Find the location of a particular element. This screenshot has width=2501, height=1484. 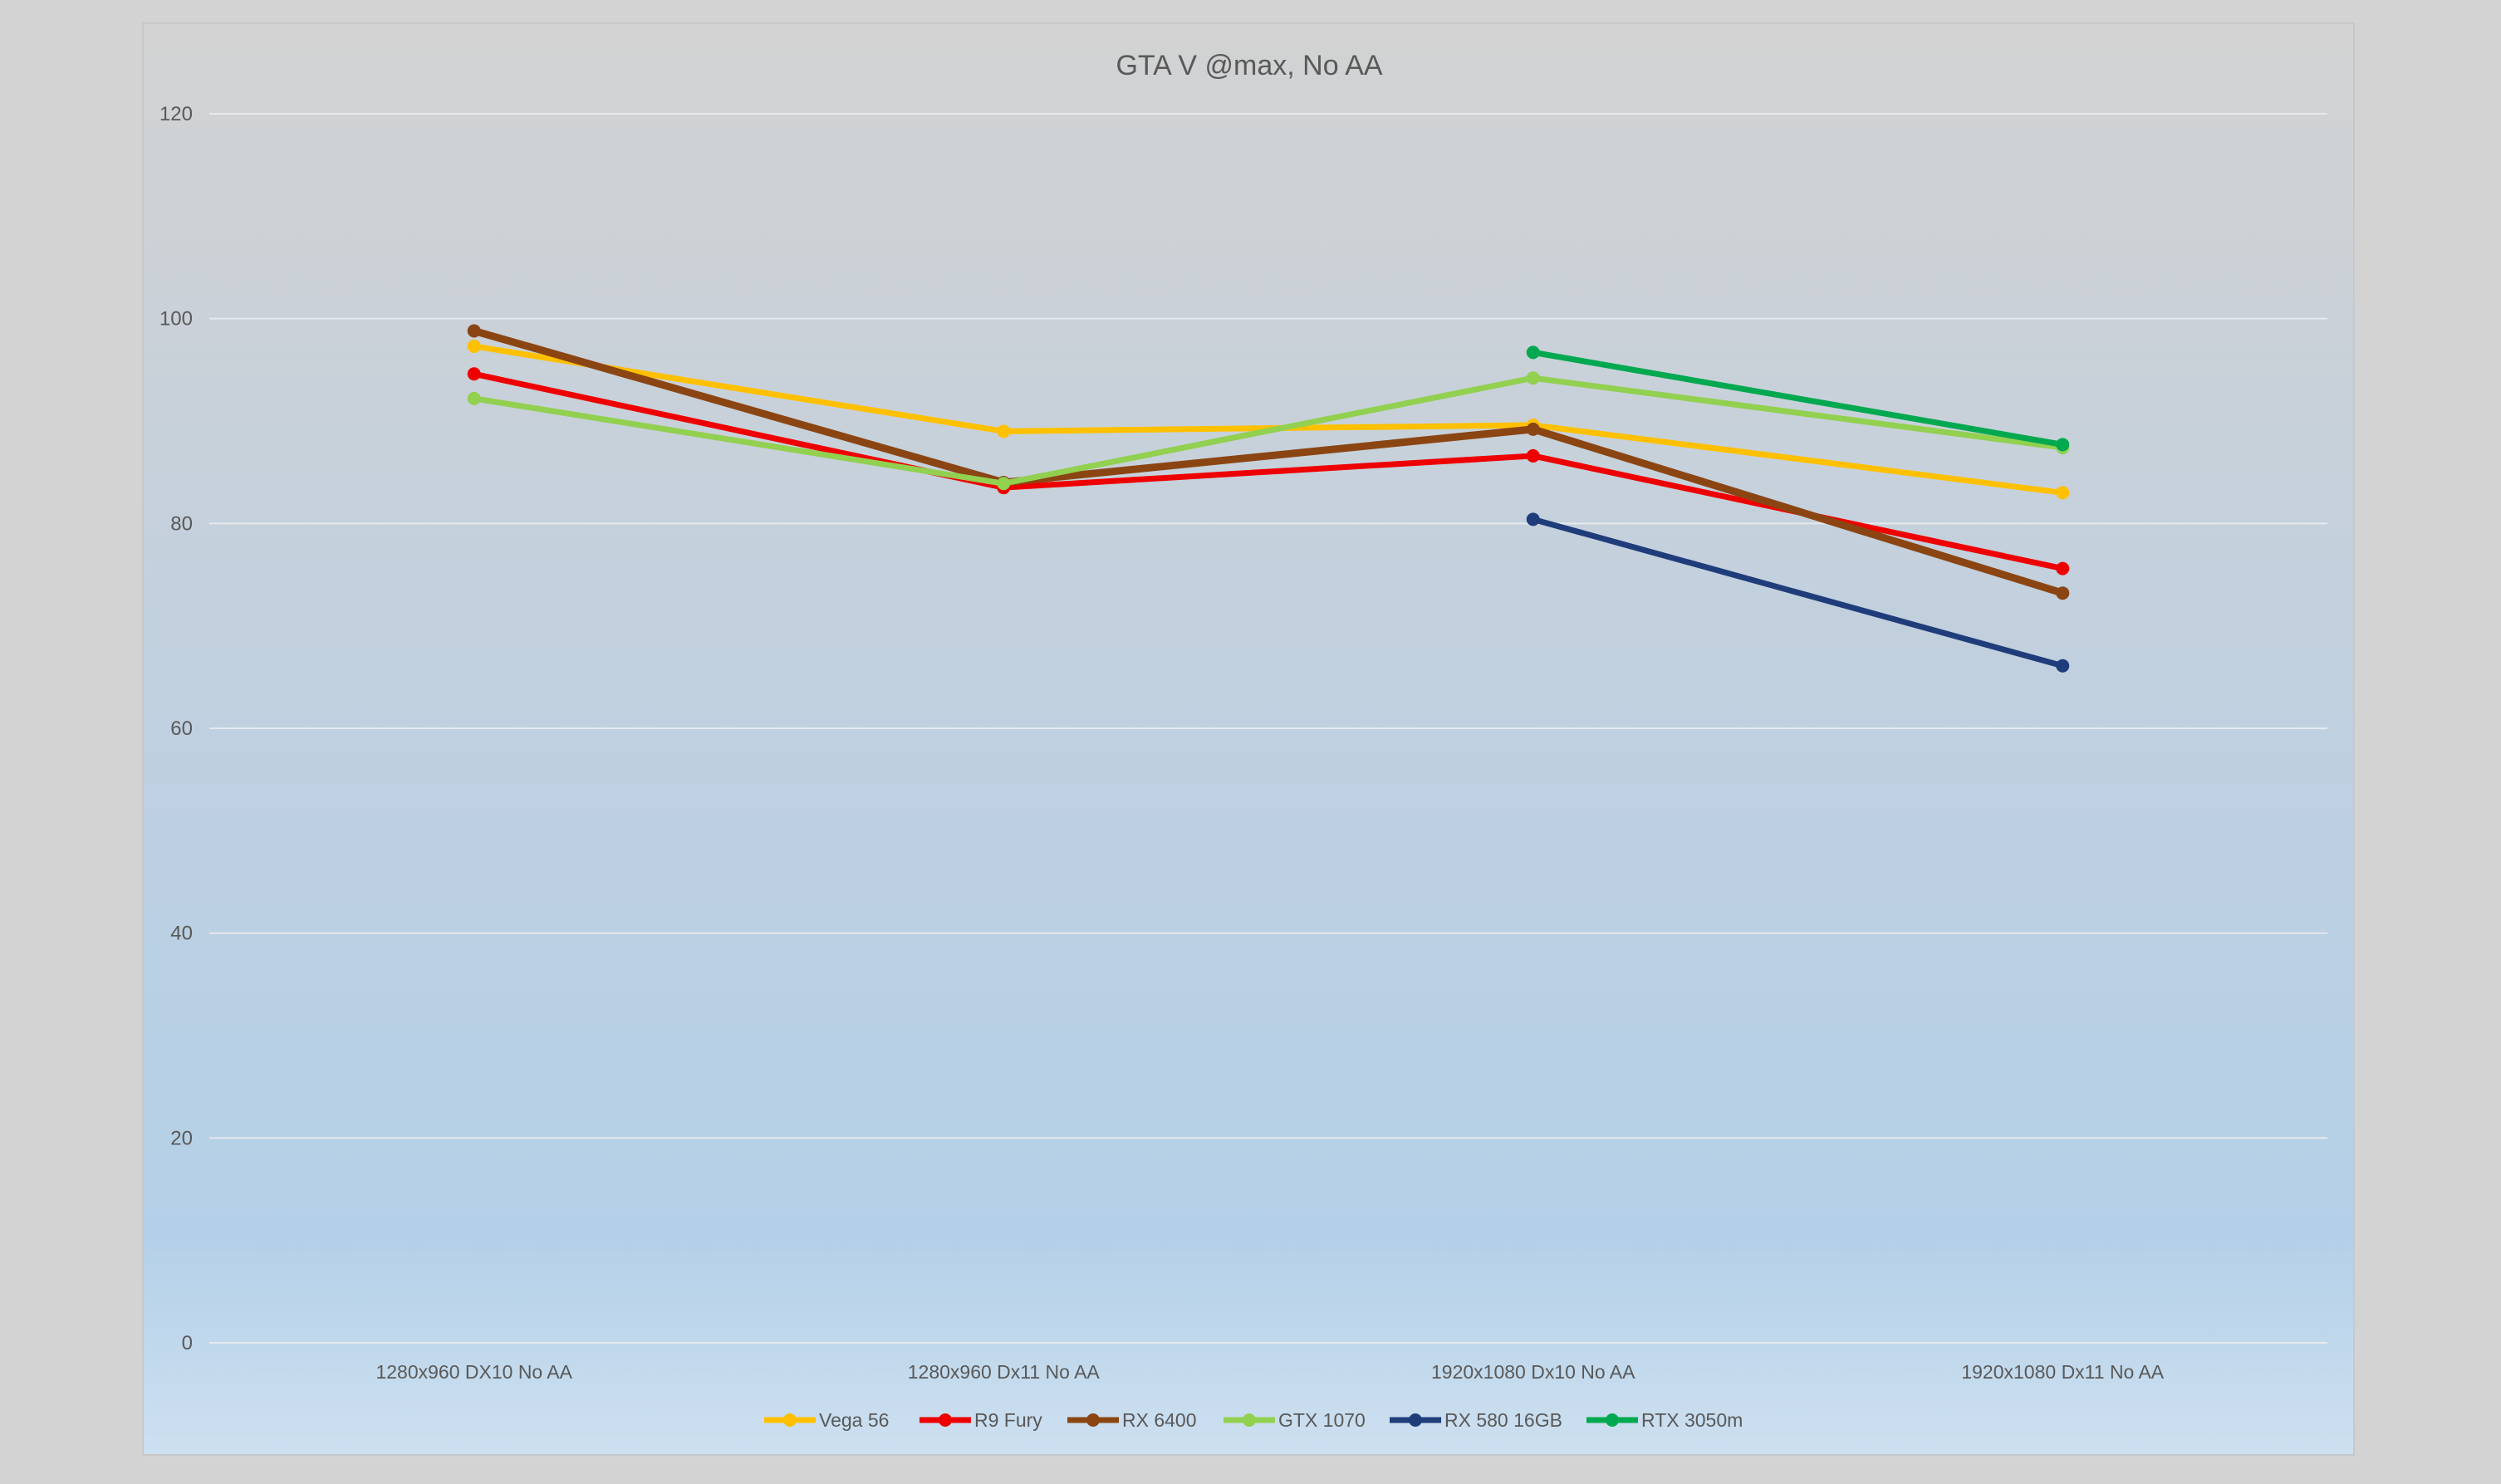

y-tick-label: 60 is located at coordinates (181, 729).